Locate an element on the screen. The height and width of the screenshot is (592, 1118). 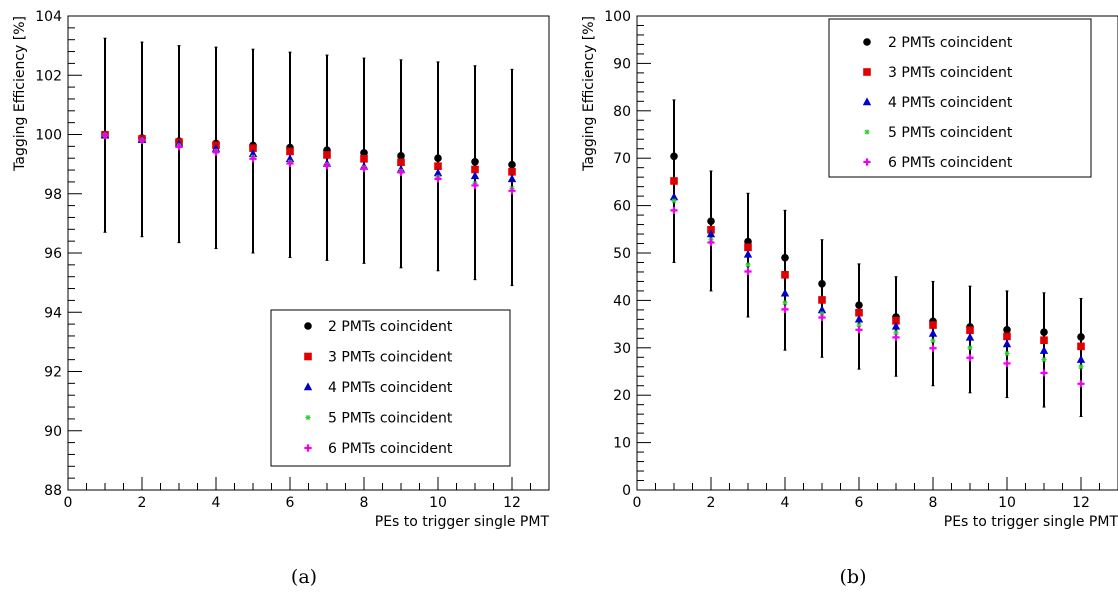
legend-label: 4 PMTs coincident is located at coordinates (950, 103).